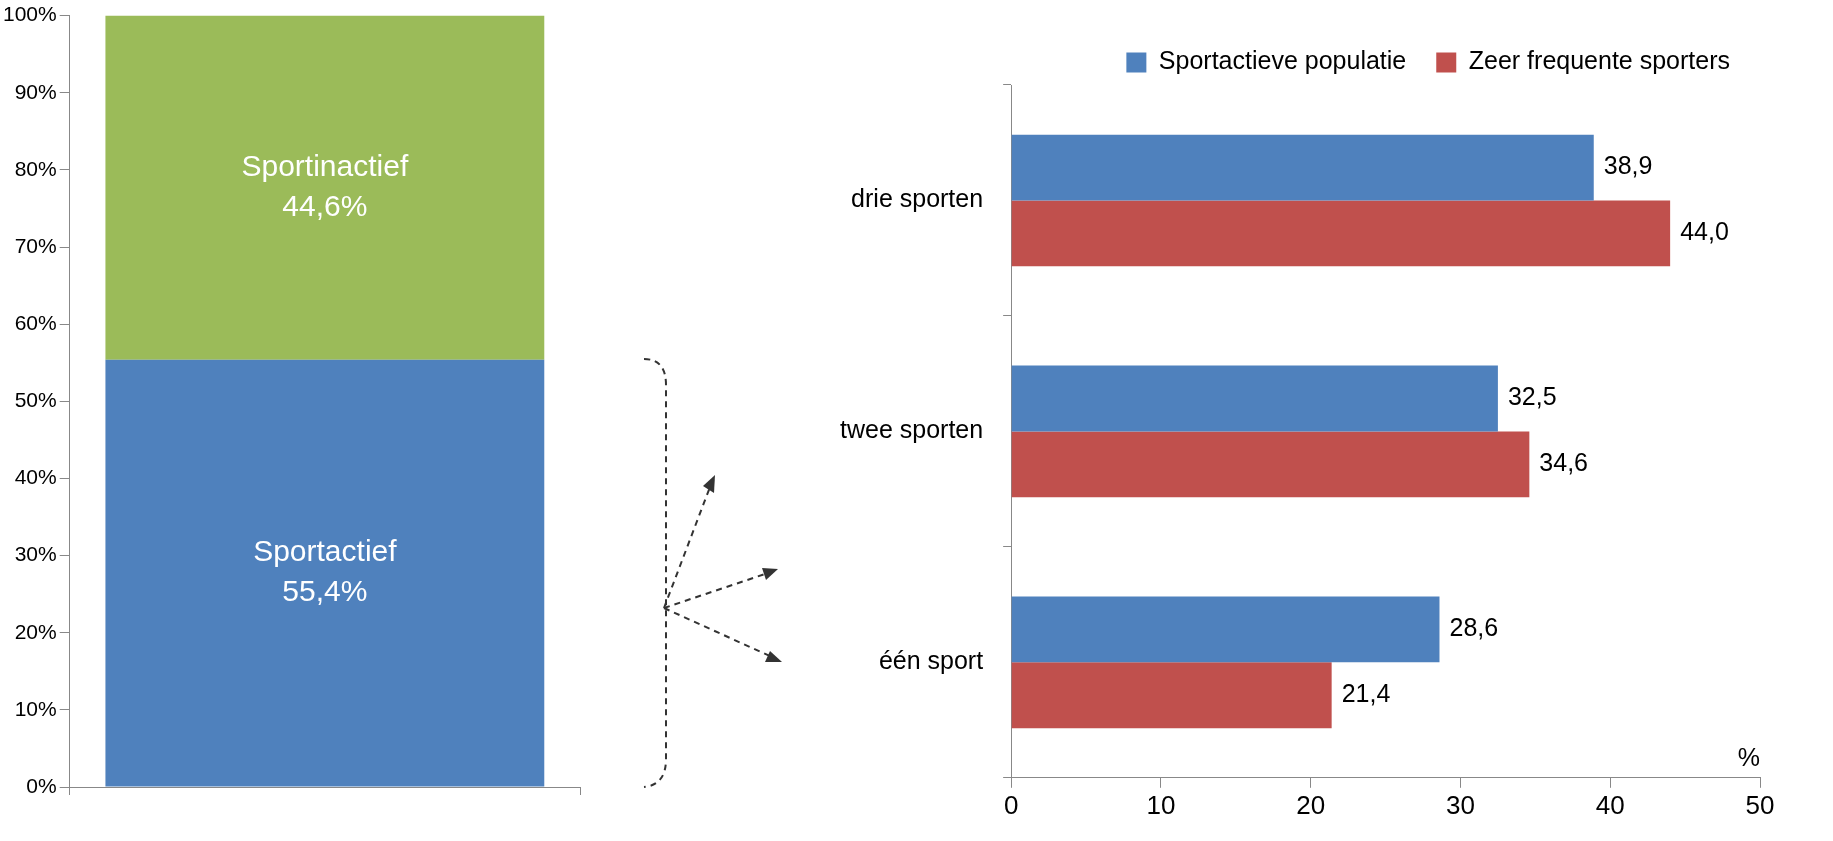 Image resolution: width=1833 pixels, height=841 pixels. Describe the element at coordinates (325, 165) in the screenshot. I see `series-label: Sportinactief` at that location.